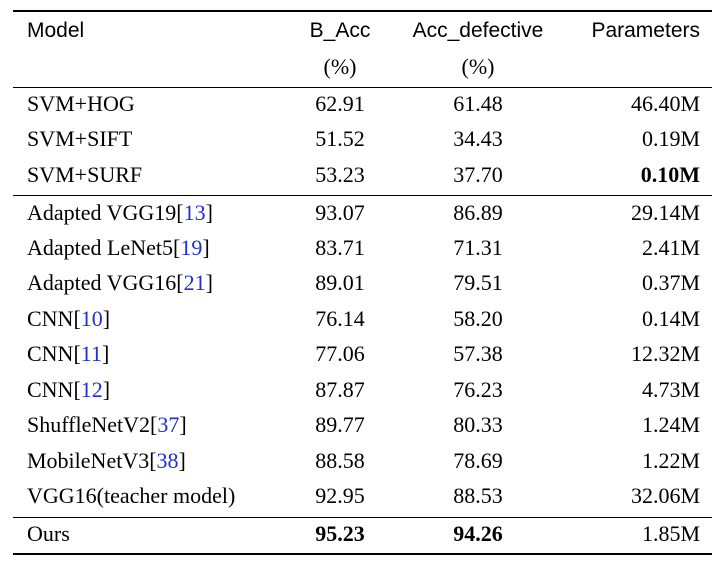 This screenshot has height=566, width=726. Describe the element at coordinates (478, 138) in the screenshot. I see `acc-defective-cell: 34.43` at that location.